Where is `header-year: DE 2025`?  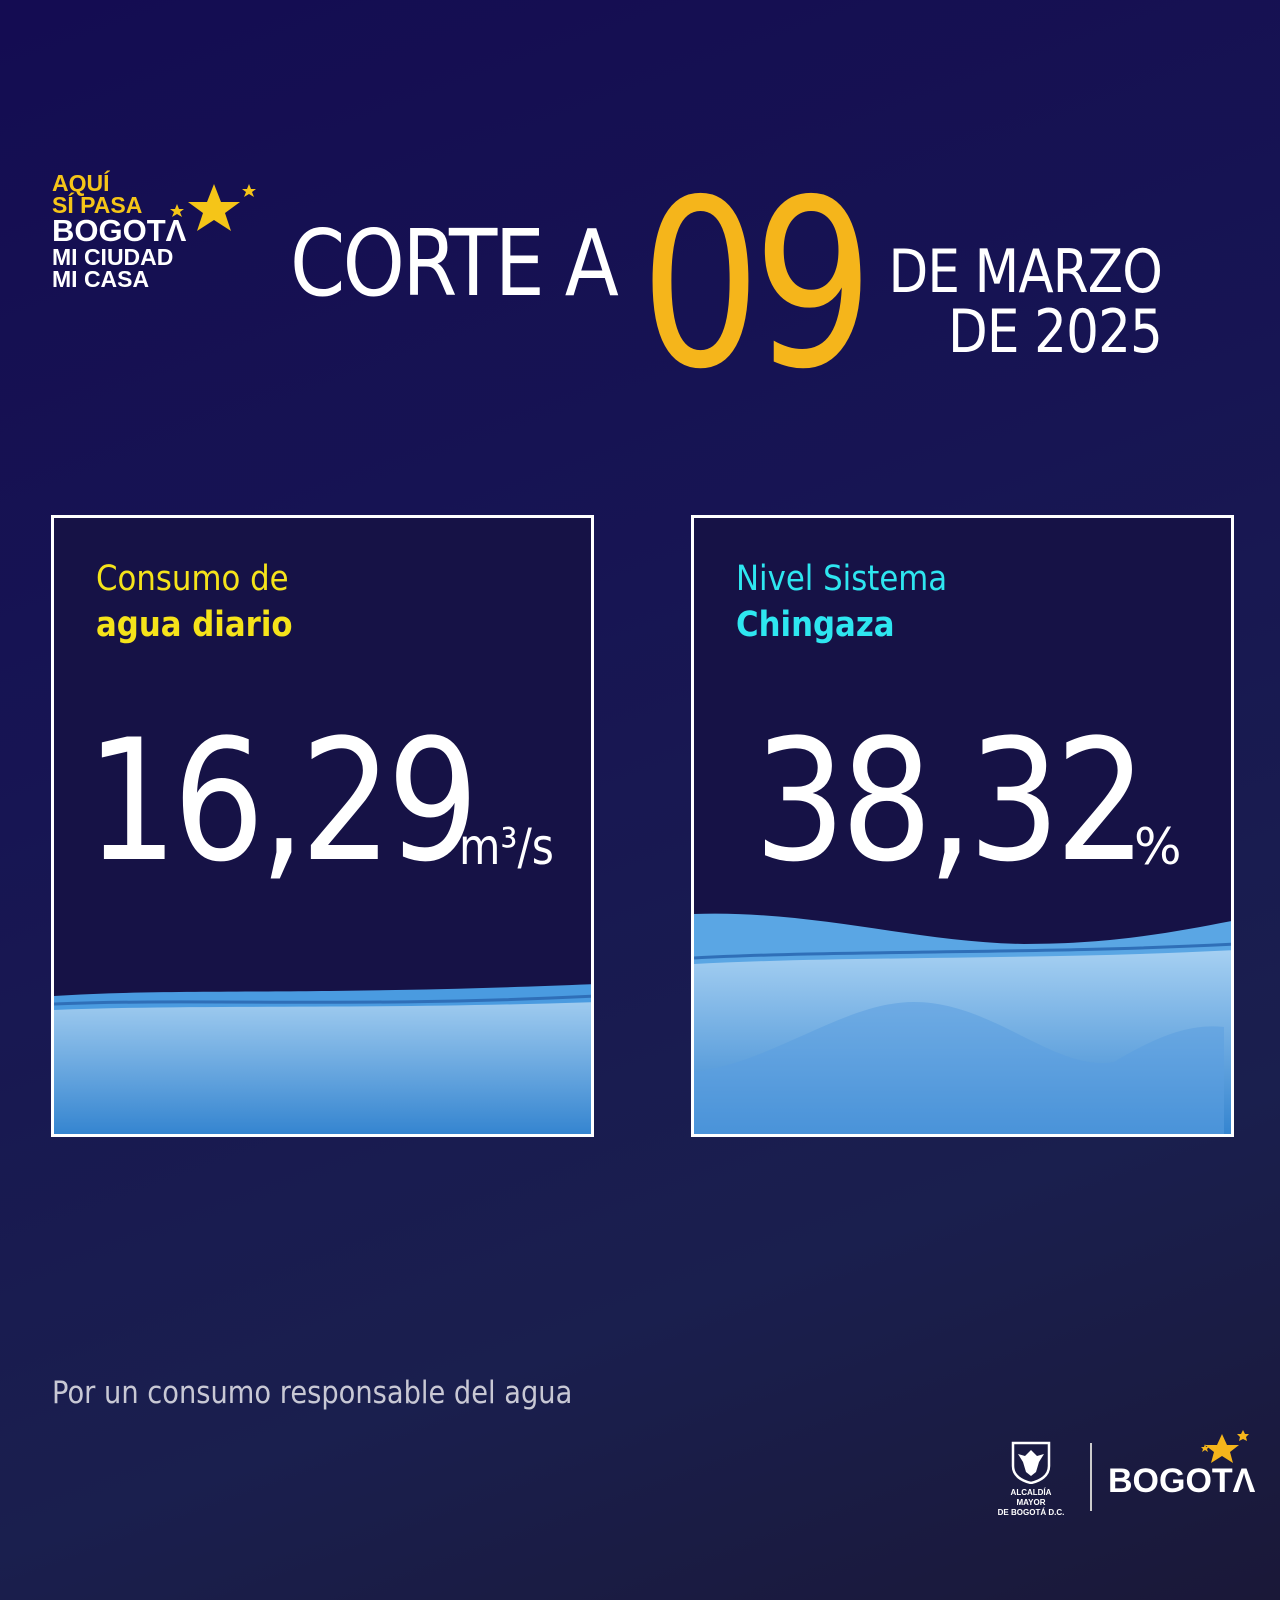 header-year: DE 2025 is located at coordinates (1055, 332).